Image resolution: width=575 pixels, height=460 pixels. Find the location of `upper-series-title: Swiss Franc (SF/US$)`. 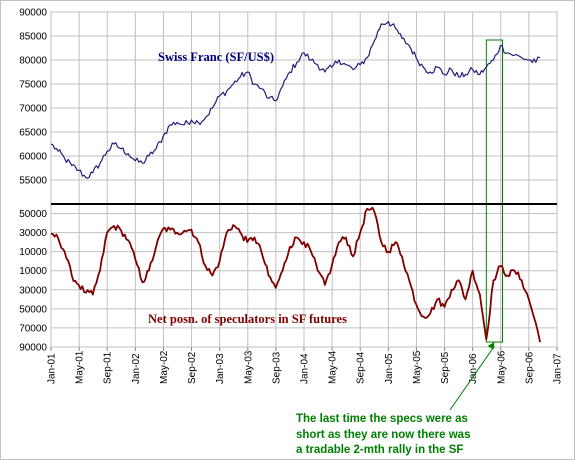

upper-series-title: Swiss Franc (SF/US$) is located at coordinates (216, 57).